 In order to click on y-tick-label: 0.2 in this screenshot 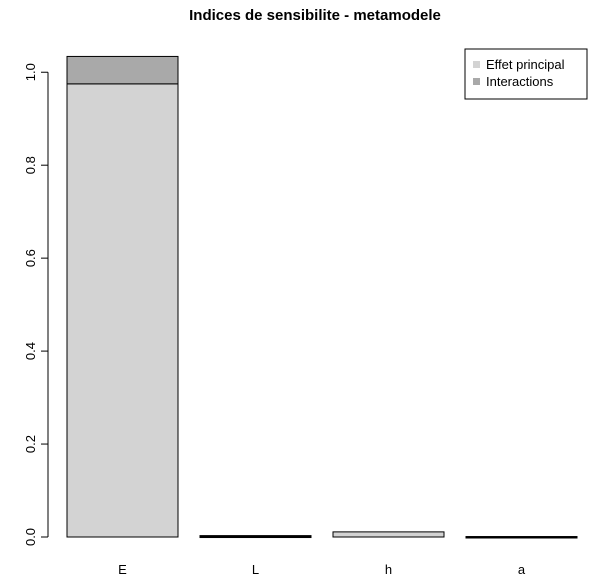, I will do `click(30, 444)`.